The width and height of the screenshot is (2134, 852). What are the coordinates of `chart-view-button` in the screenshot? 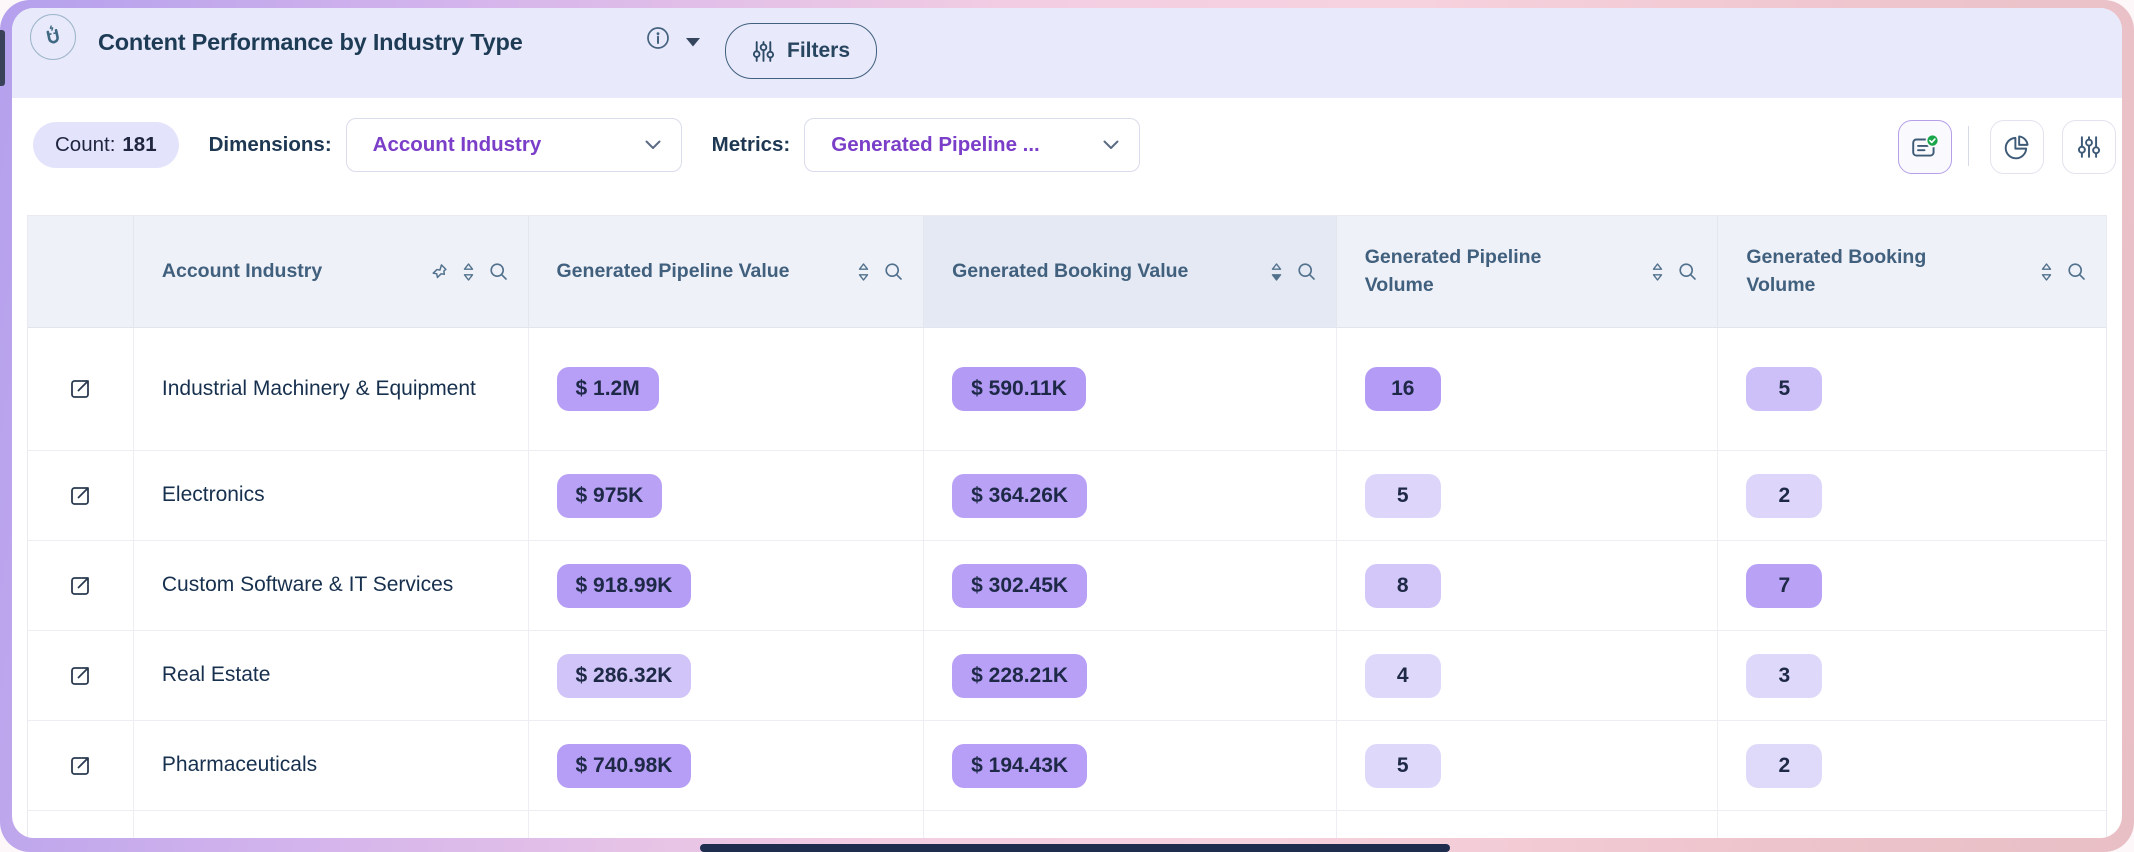 It's located at (2017, 147).